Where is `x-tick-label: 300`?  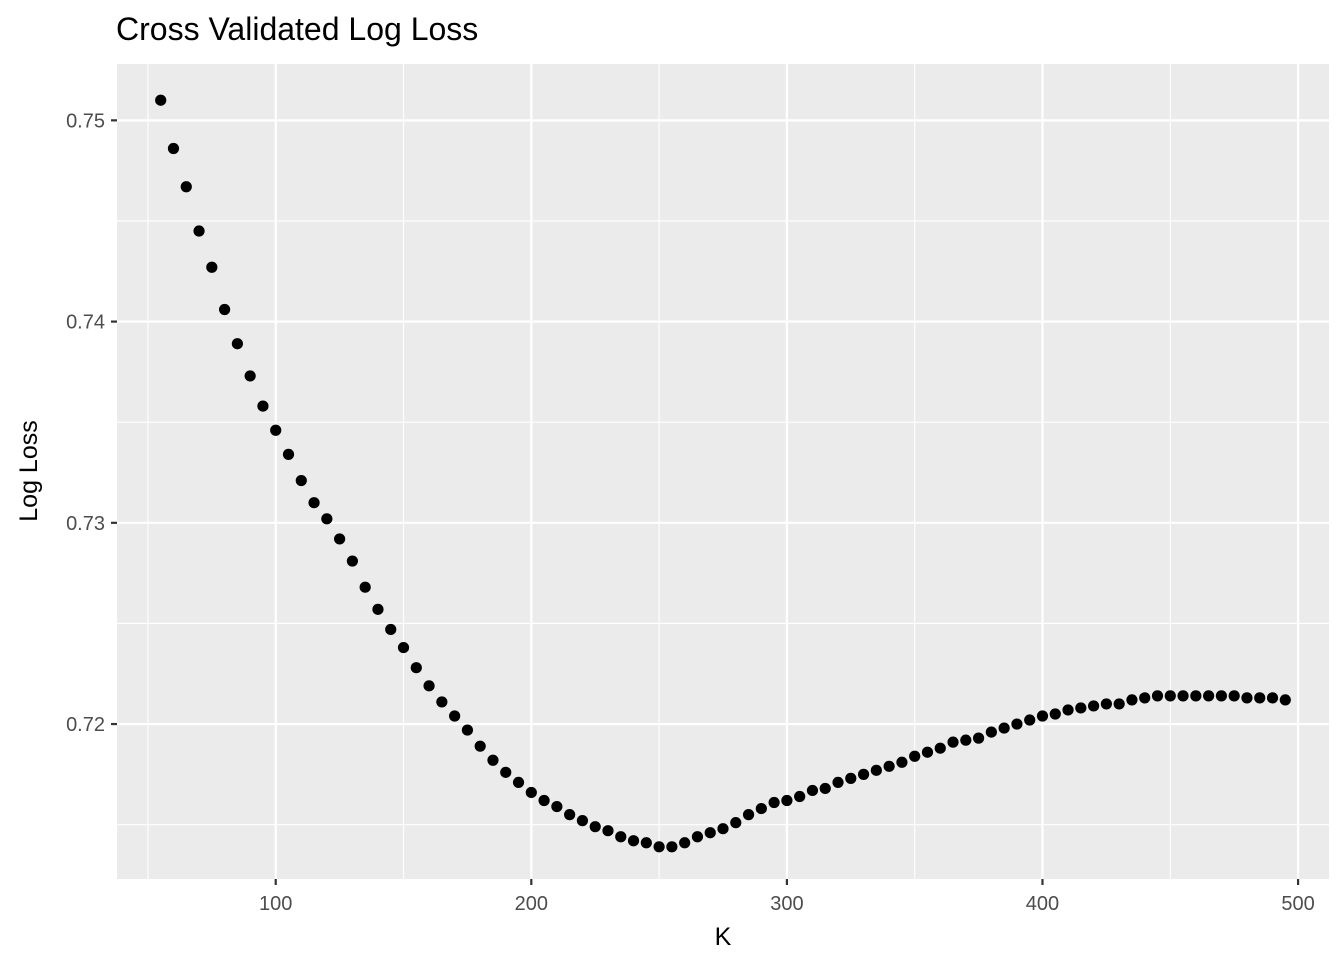
x-tick-label: 300 is located at coordinates (786, 904).